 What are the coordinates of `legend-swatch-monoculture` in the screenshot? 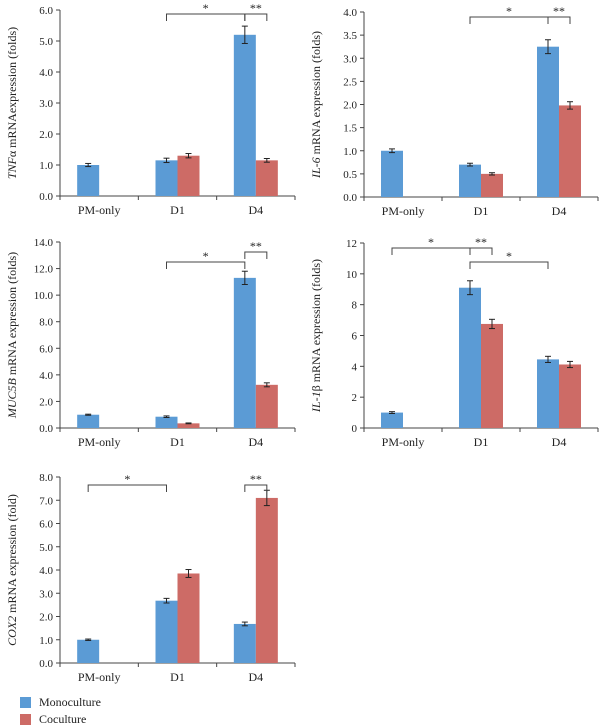 It's located at (25, 702).